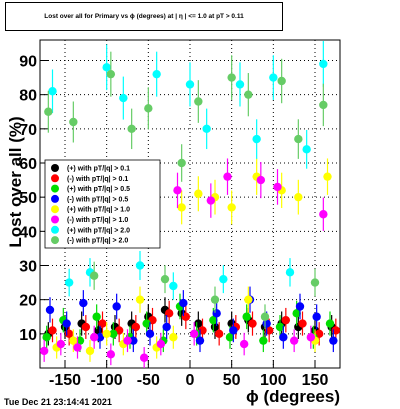  I want to click on y-tick-label: 70, so click(28, 130).